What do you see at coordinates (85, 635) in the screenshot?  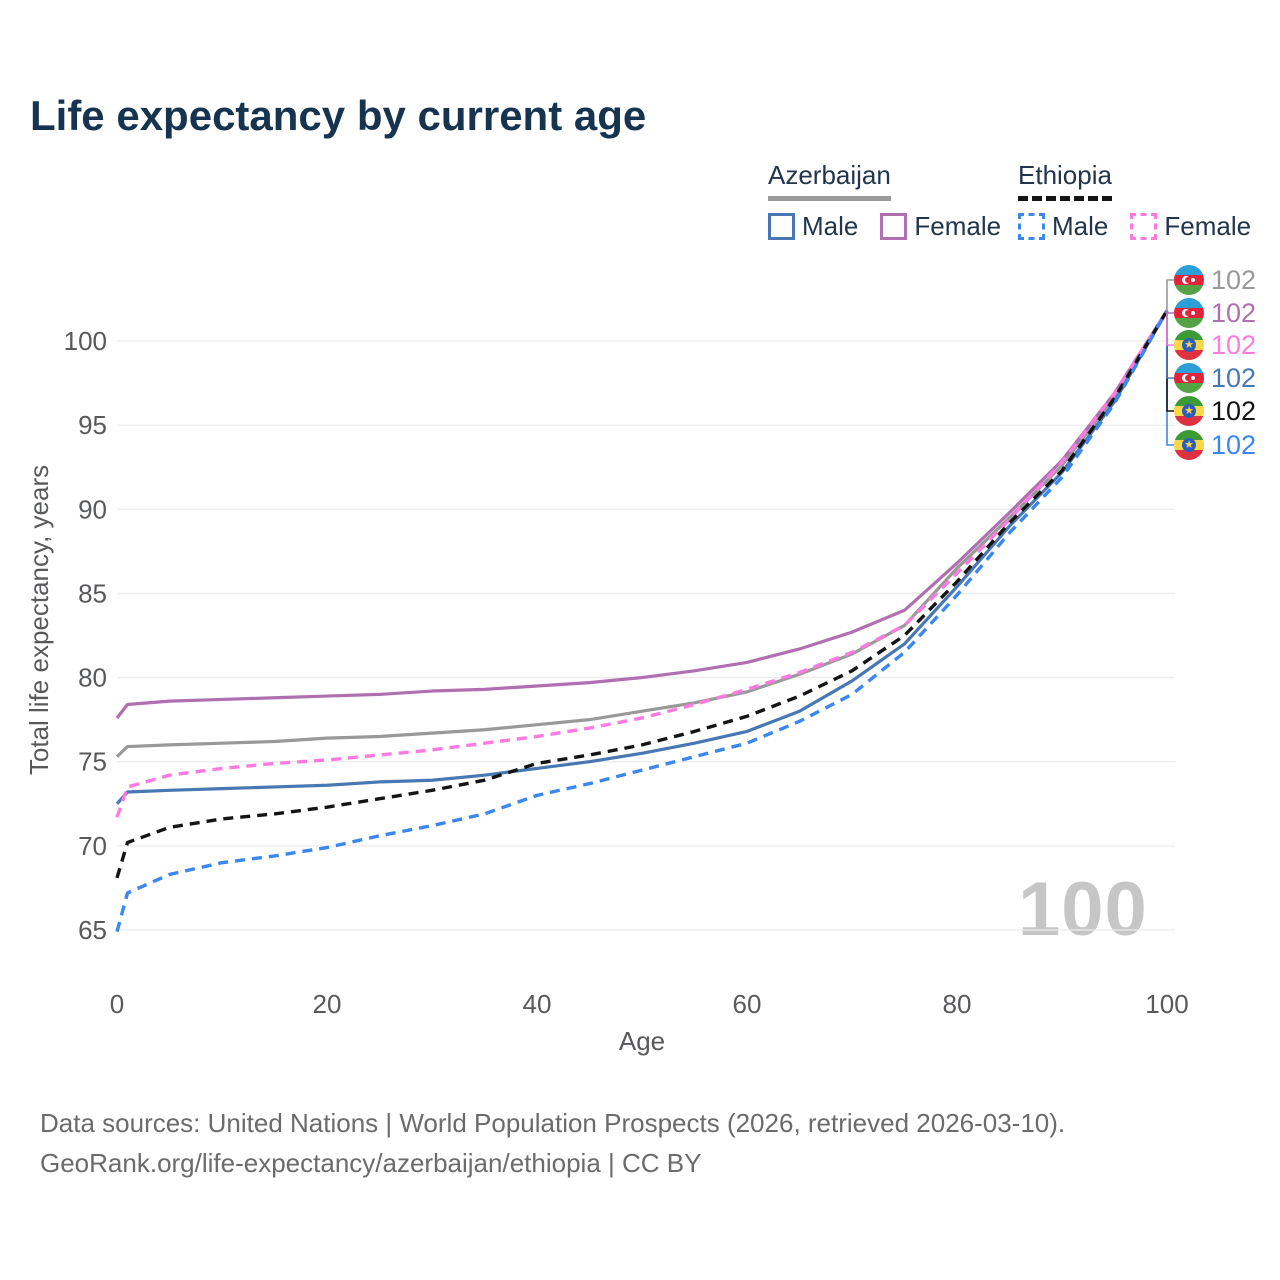 I see `y-axis-tick-labels: 65 70 75 80 85 90 95 100` at bounding box center [85, 635].